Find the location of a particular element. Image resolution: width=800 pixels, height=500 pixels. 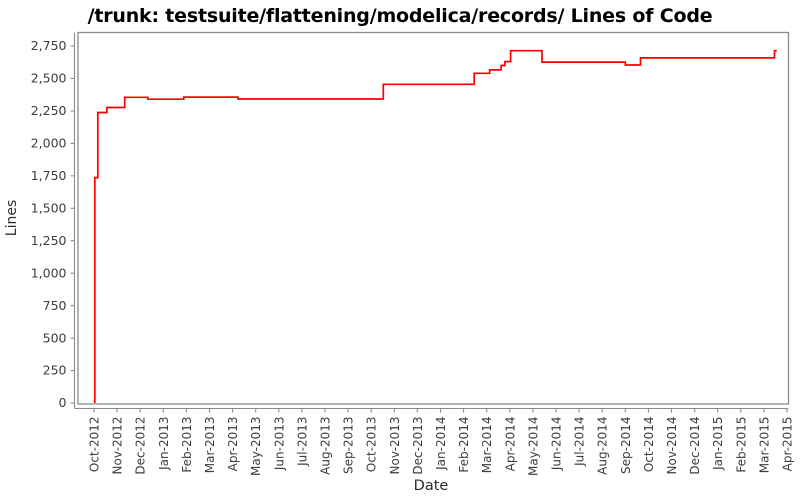

x-tick-label: Oct-2013 is located at coordinates (372, 445).